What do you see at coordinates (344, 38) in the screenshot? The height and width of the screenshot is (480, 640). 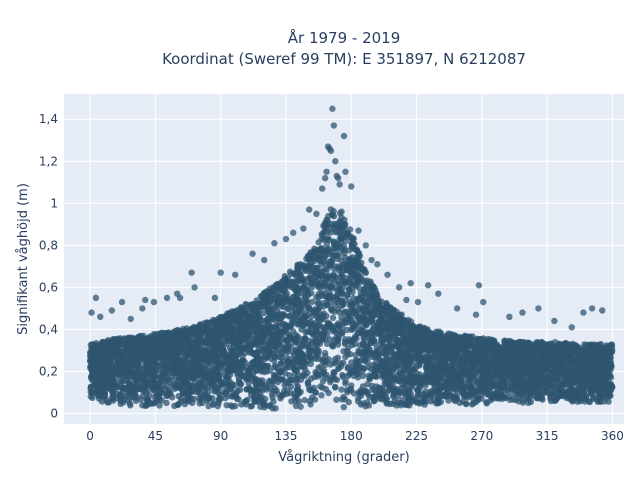 I see `chart-title-line1: År 1979 - 2019` at bounding box center [344, 38].